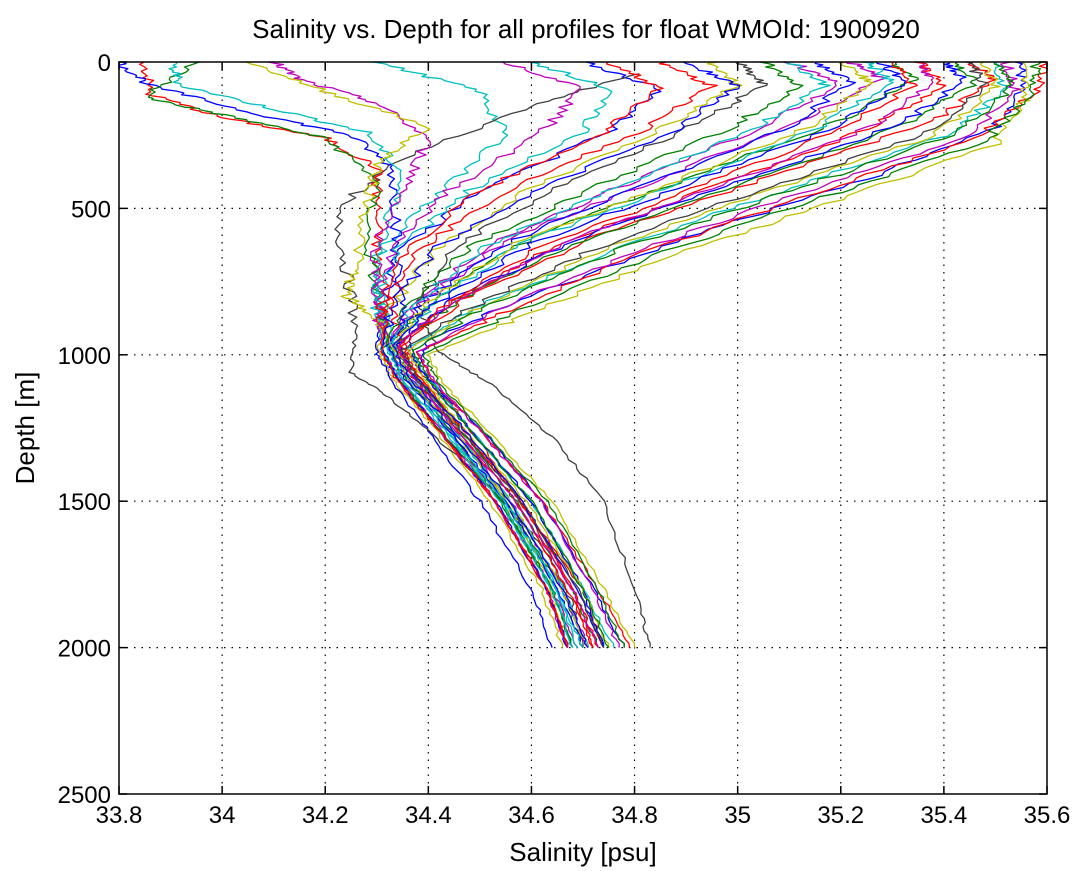  Describe the element at coordinates (222, 815) in the screenshot. I see `x-tick-label: 34` at that location.